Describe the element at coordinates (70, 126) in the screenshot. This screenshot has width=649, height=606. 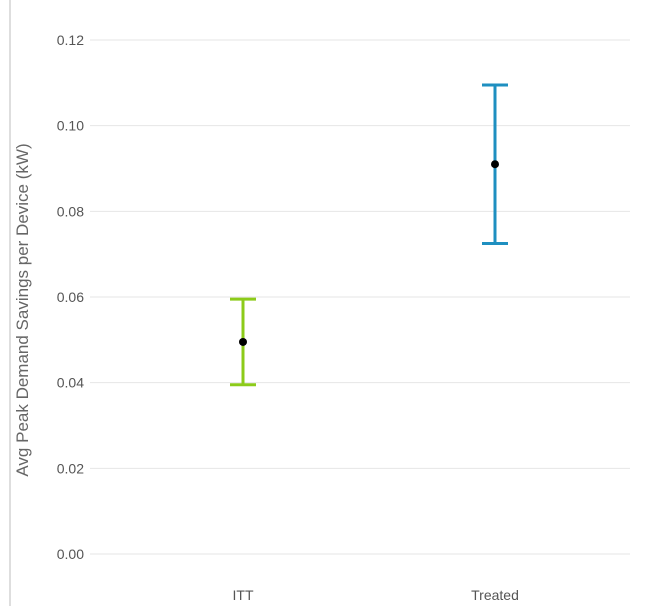
I see `y-tick-label: 0.10` at that location.